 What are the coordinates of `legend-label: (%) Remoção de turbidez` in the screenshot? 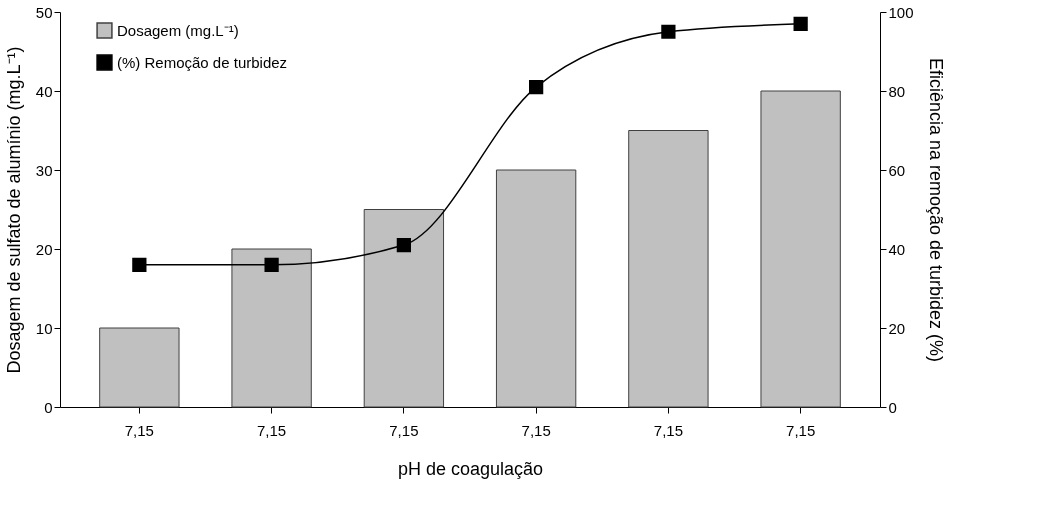 It's located at (202, 62).